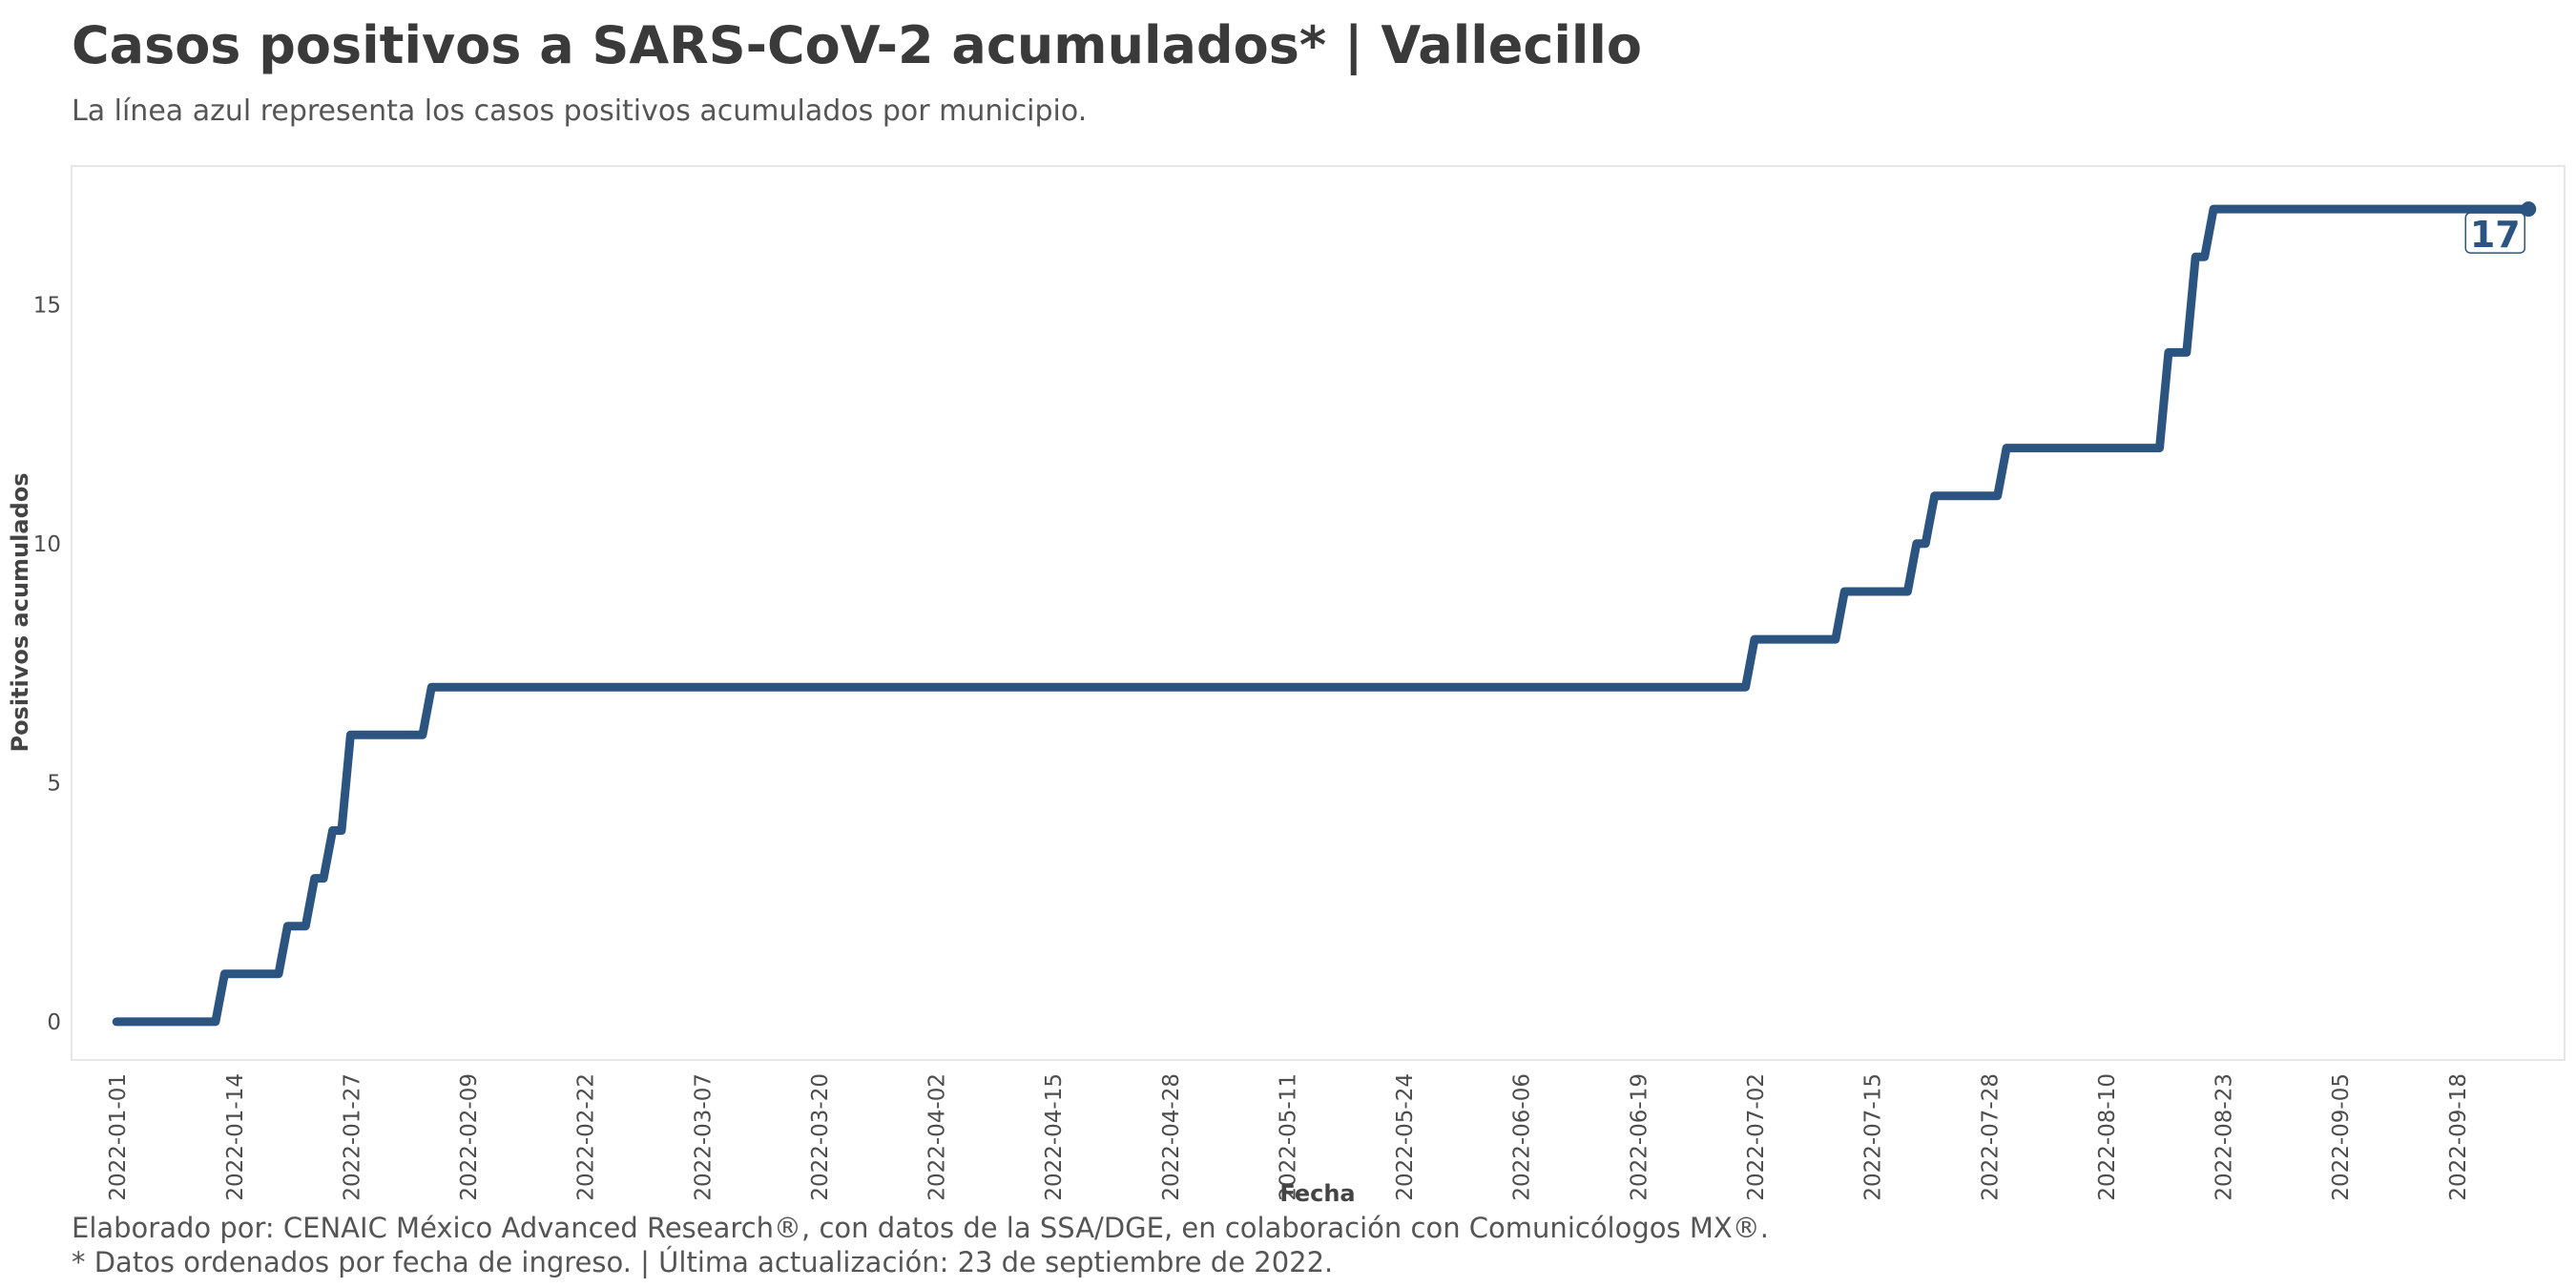  I want to click on x-tick-label: 2022-02-09, so click(469, 1137).